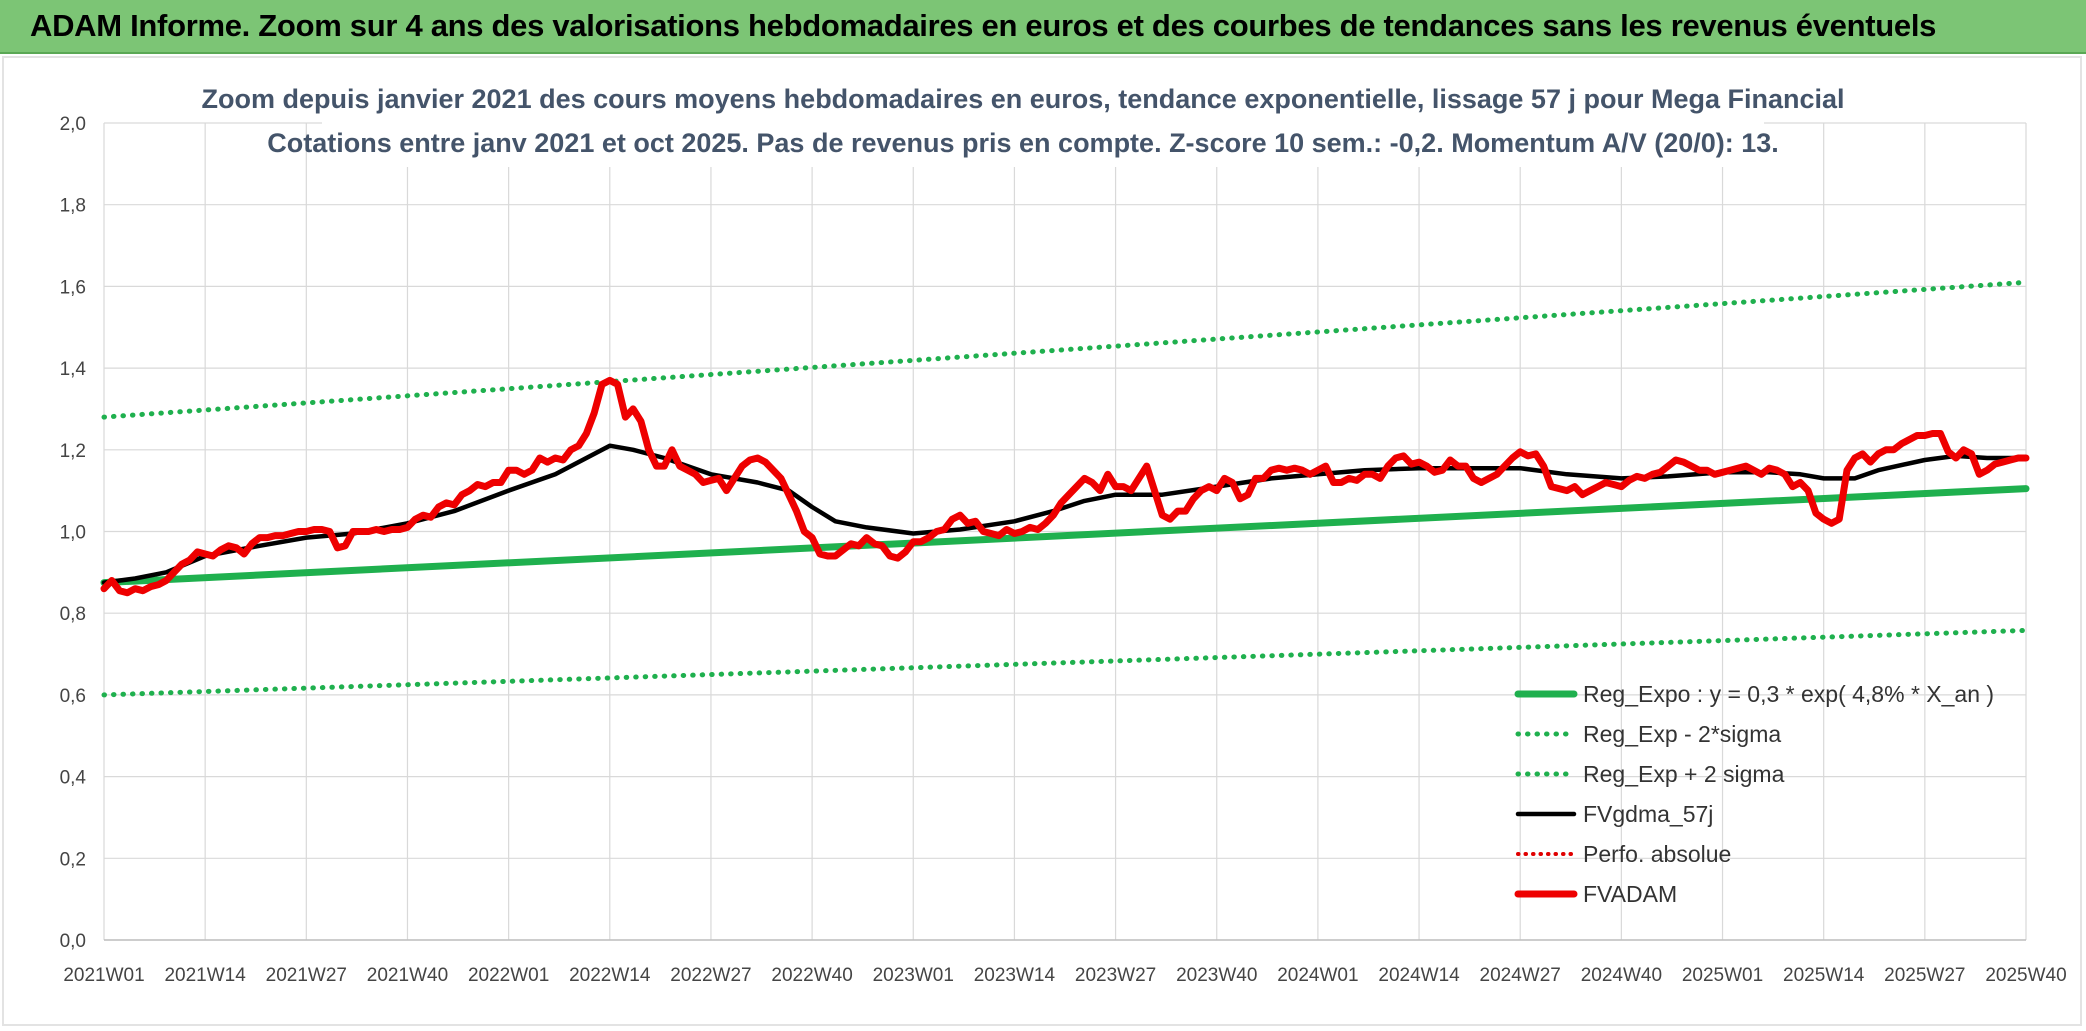 This screenshot has height=1031, width=2086. I want to click on x-tick-label: 2023W14, so click(1015, 975).